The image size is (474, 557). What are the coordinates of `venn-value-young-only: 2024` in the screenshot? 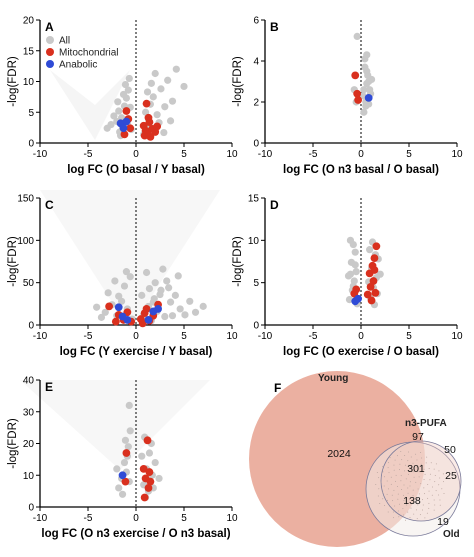 It's located at (339, 454).